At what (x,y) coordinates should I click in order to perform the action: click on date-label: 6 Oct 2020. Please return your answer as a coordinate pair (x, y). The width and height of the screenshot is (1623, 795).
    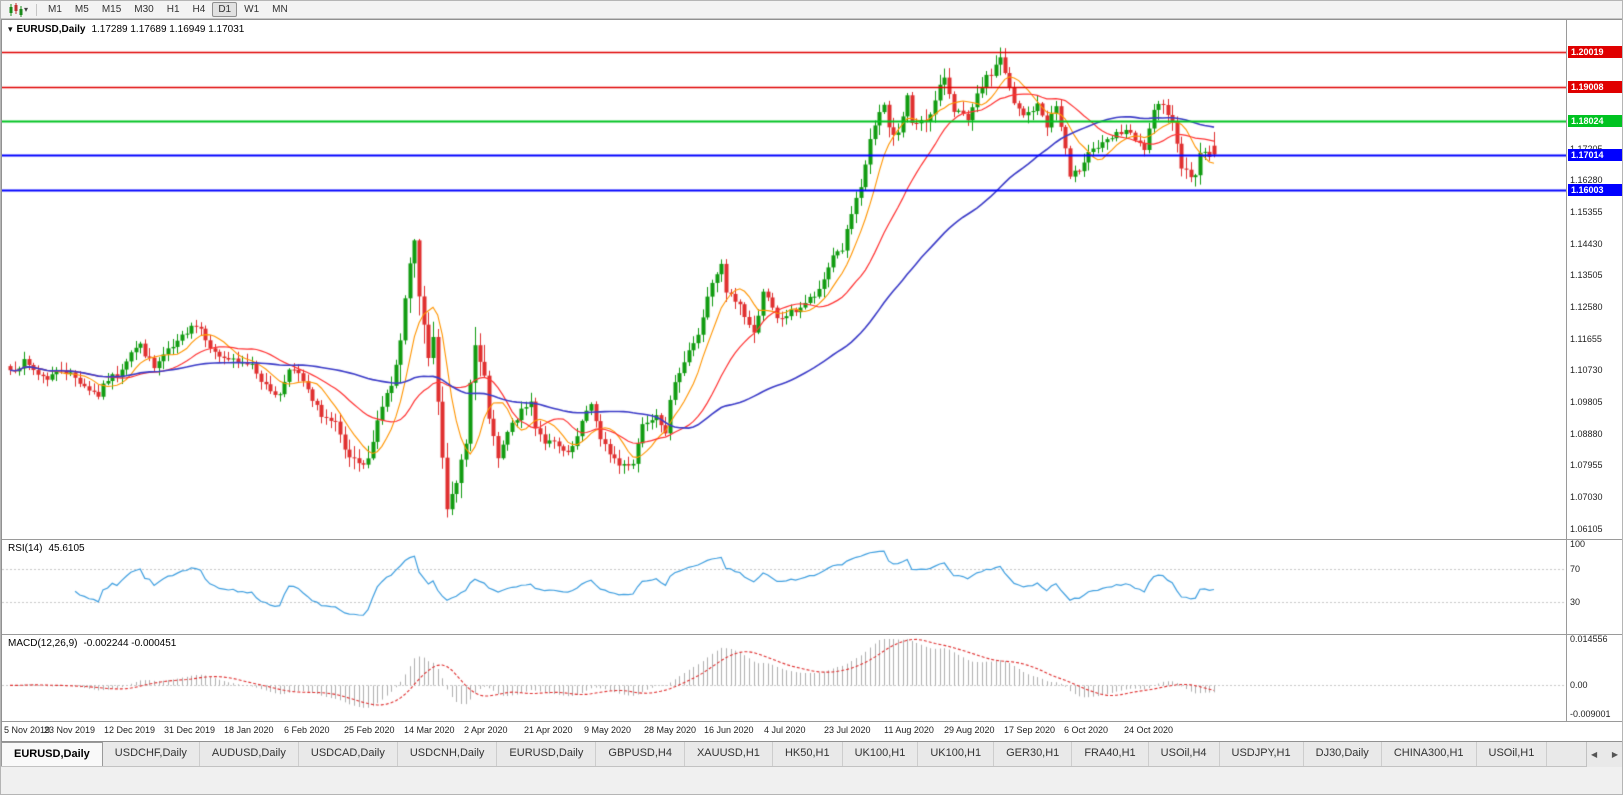
    Looking at the image, I should click on (1086, 730).